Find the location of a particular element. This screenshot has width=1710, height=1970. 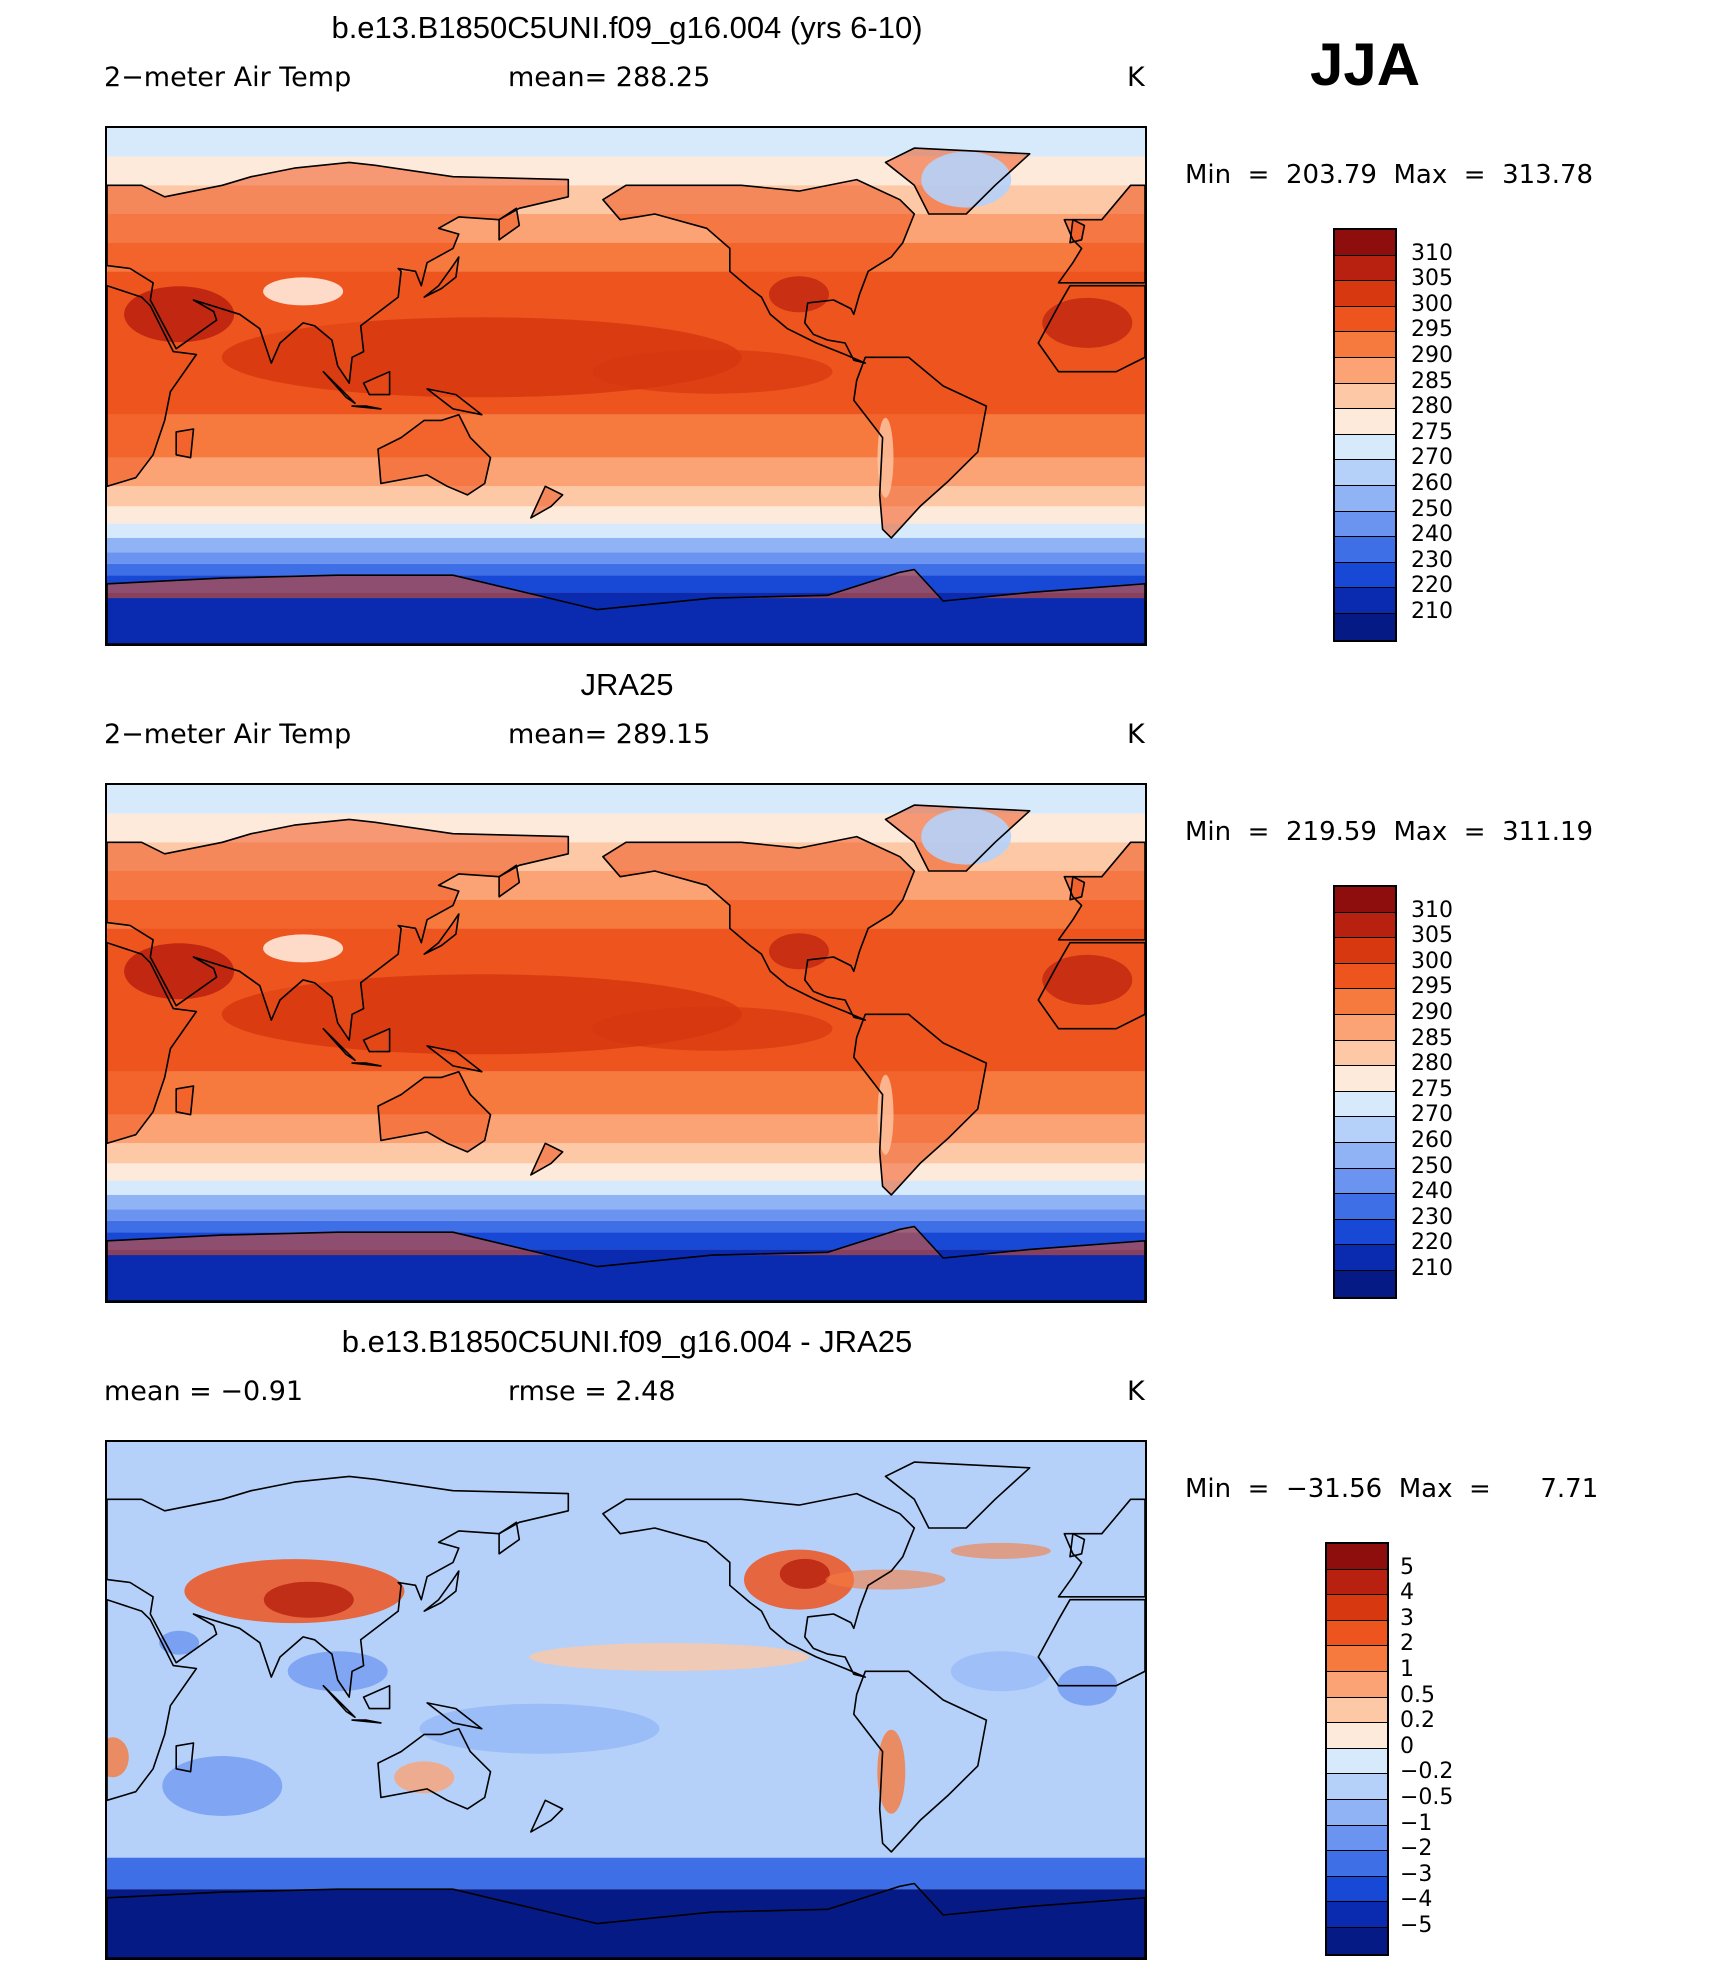

colorbar-tick-label: 300 is located at coordinates (1432, 961).